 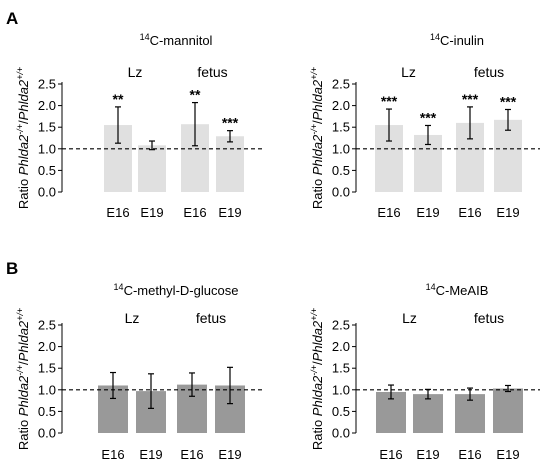 I want to click on chart-title-text: C-methyl-D-glucose, so click(x=181, y=290).